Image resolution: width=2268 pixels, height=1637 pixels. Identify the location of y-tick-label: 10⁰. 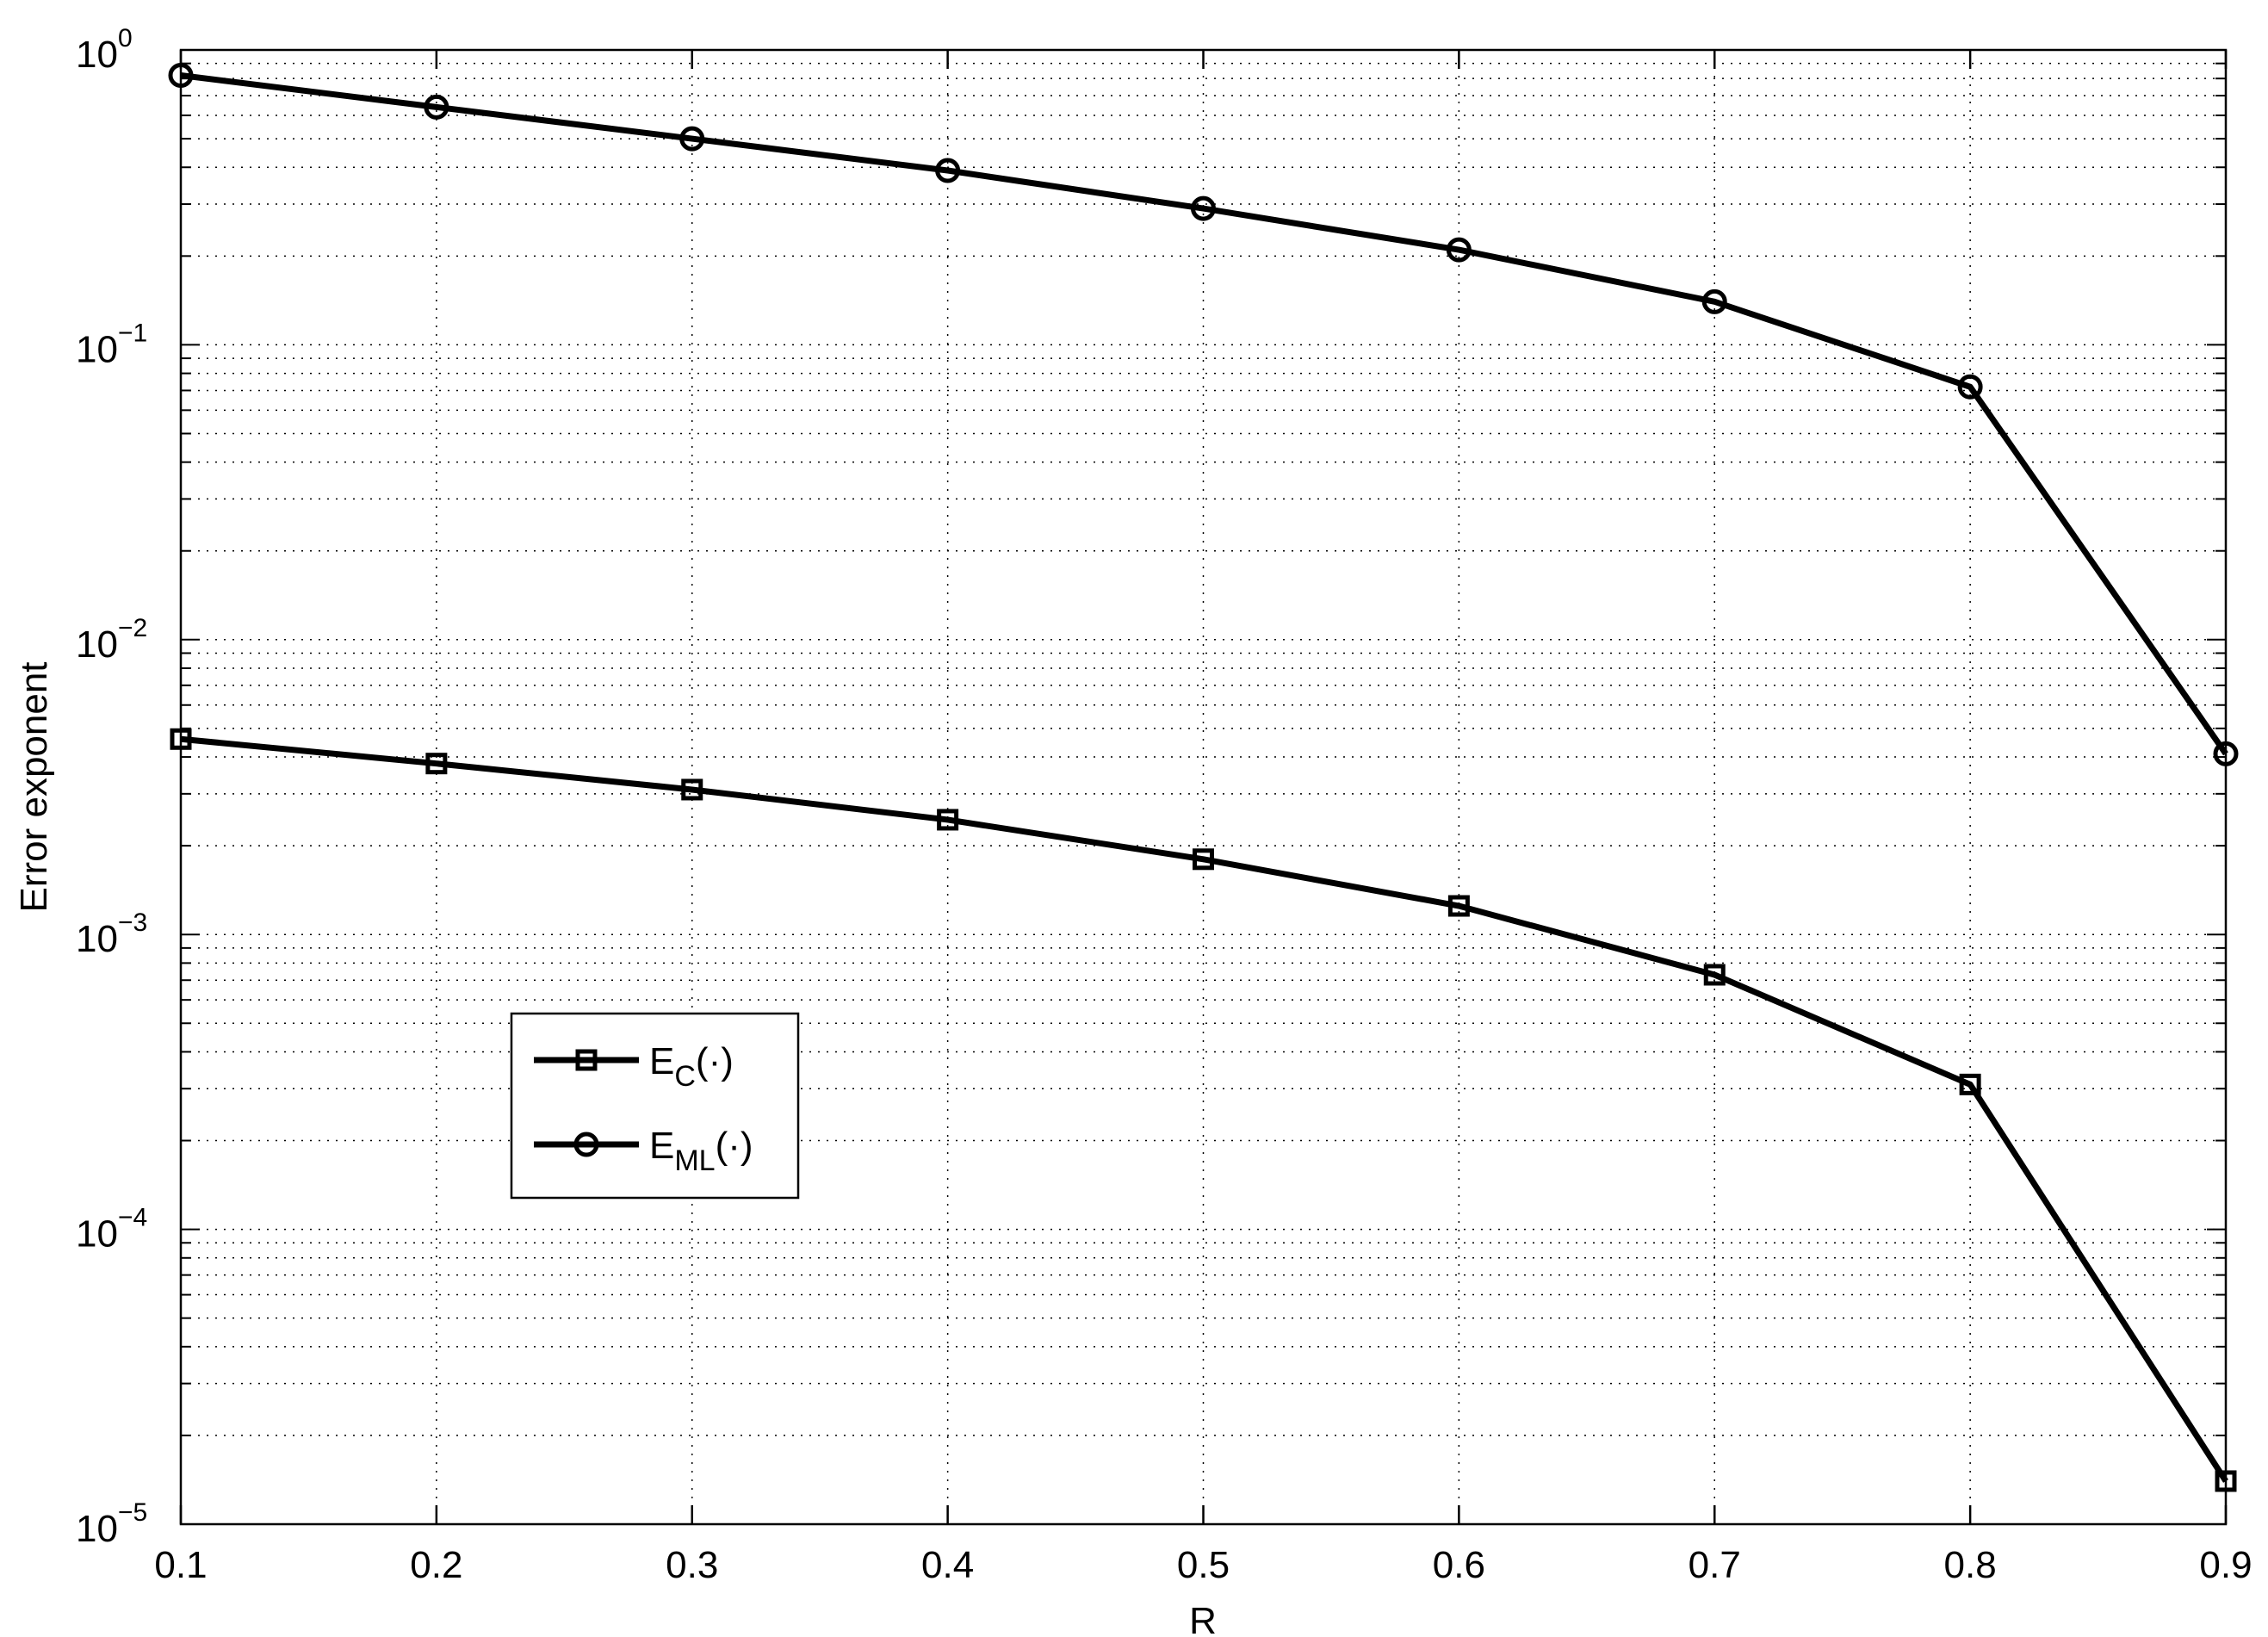
(105, 50).